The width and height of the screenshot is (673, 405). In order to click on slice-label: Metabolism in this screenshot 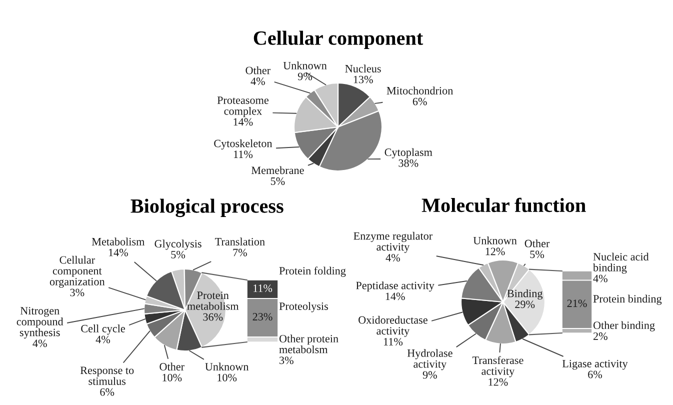, I will do `click(118, 242)`.